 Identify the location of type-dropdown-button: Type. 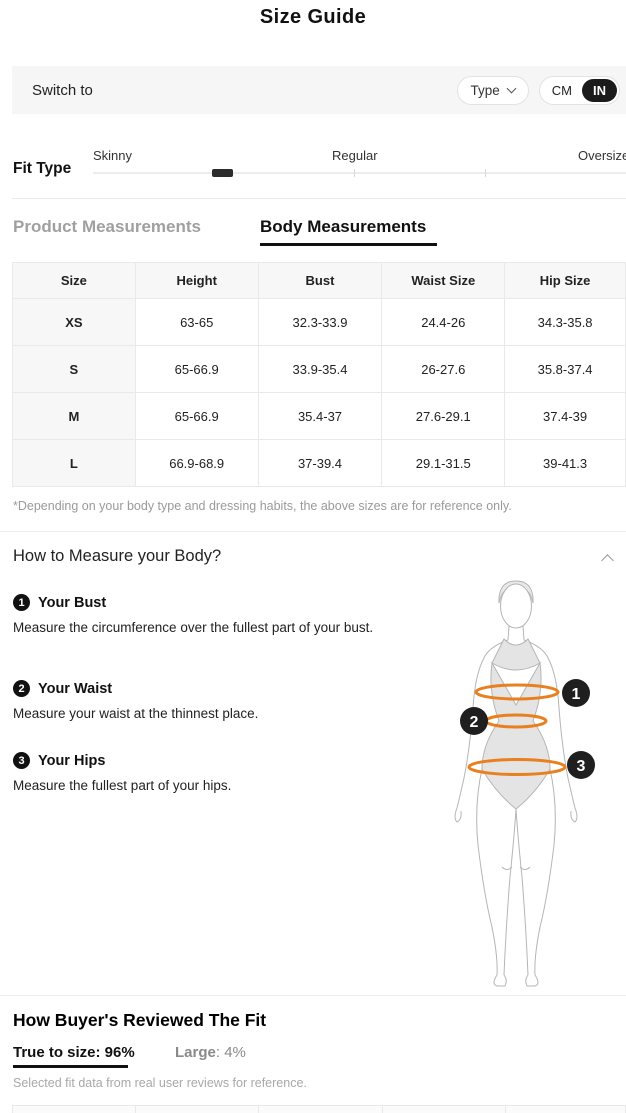
(492, 90).